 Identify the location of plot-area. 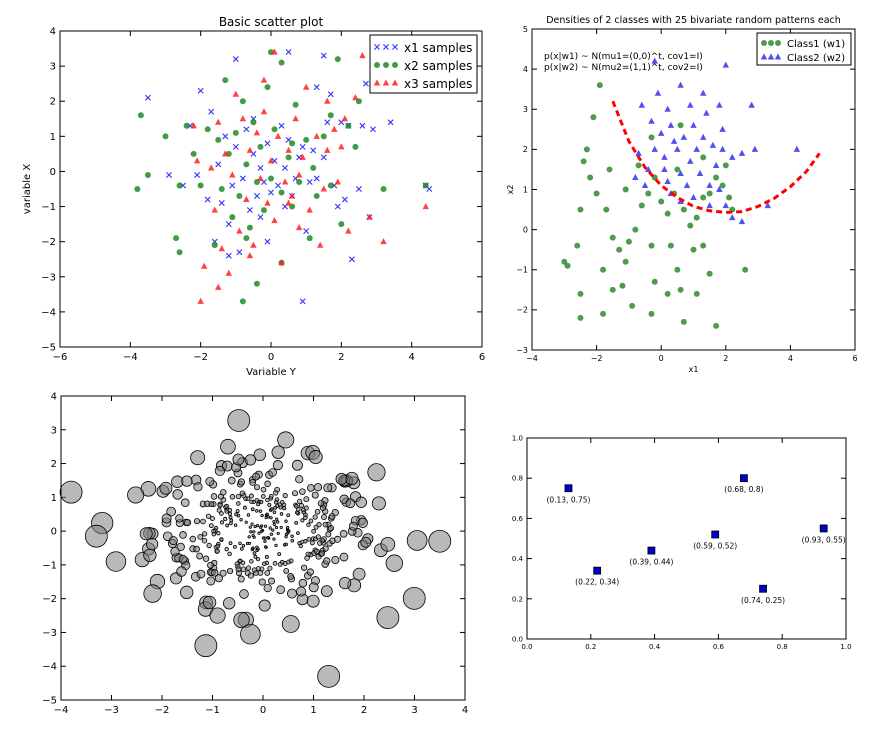
(686, 538).